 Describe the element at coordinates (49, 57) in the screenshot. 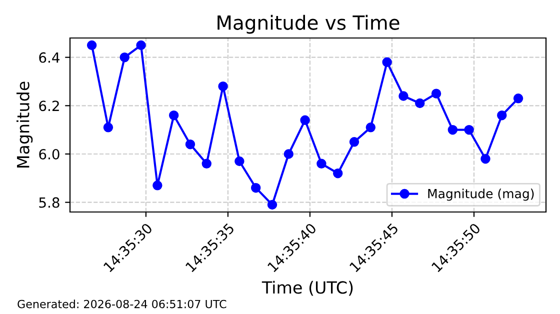

I see `y-tick-label: 6.4` at that location.